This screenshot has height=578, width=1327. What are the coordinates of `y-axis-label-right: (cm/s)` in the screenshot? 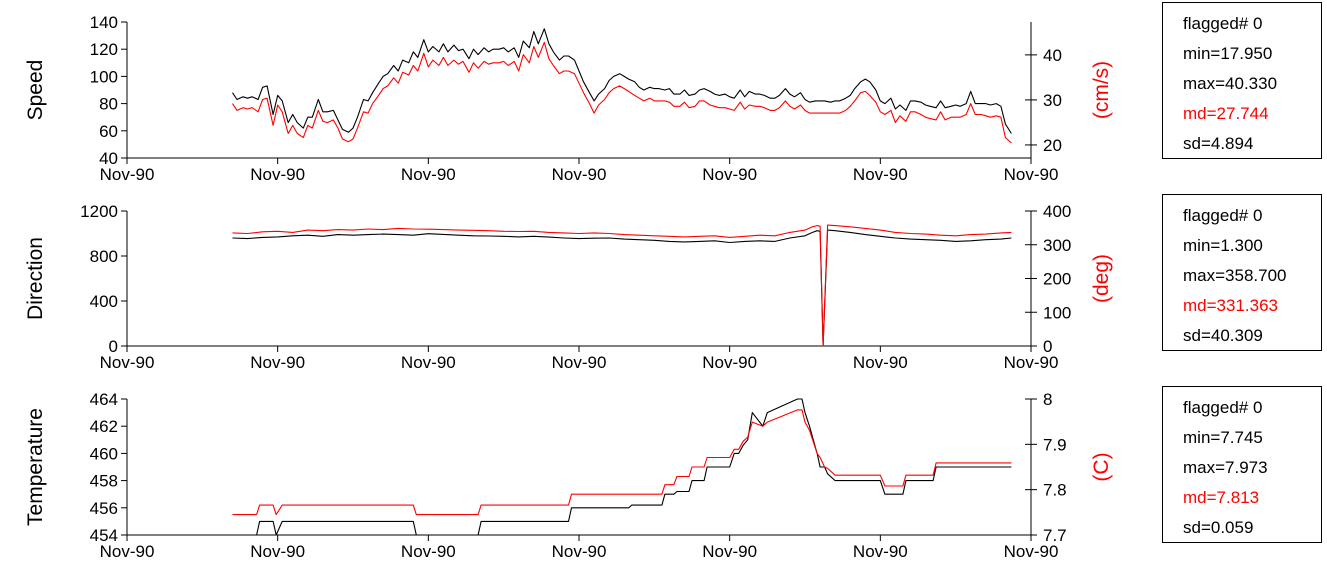 It's located at (1101, 90).